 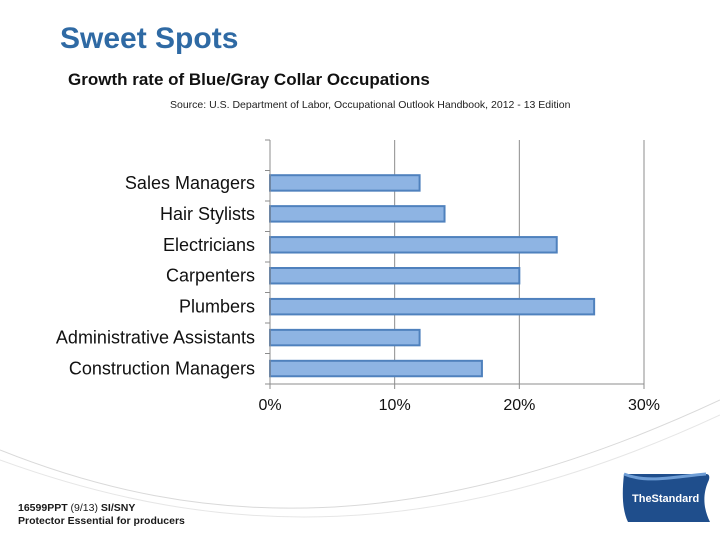 What do you see at coordinates (118, 508) in the screenshot?
I see `footer-region: SI/SNY` at bounding box center [118, 508].